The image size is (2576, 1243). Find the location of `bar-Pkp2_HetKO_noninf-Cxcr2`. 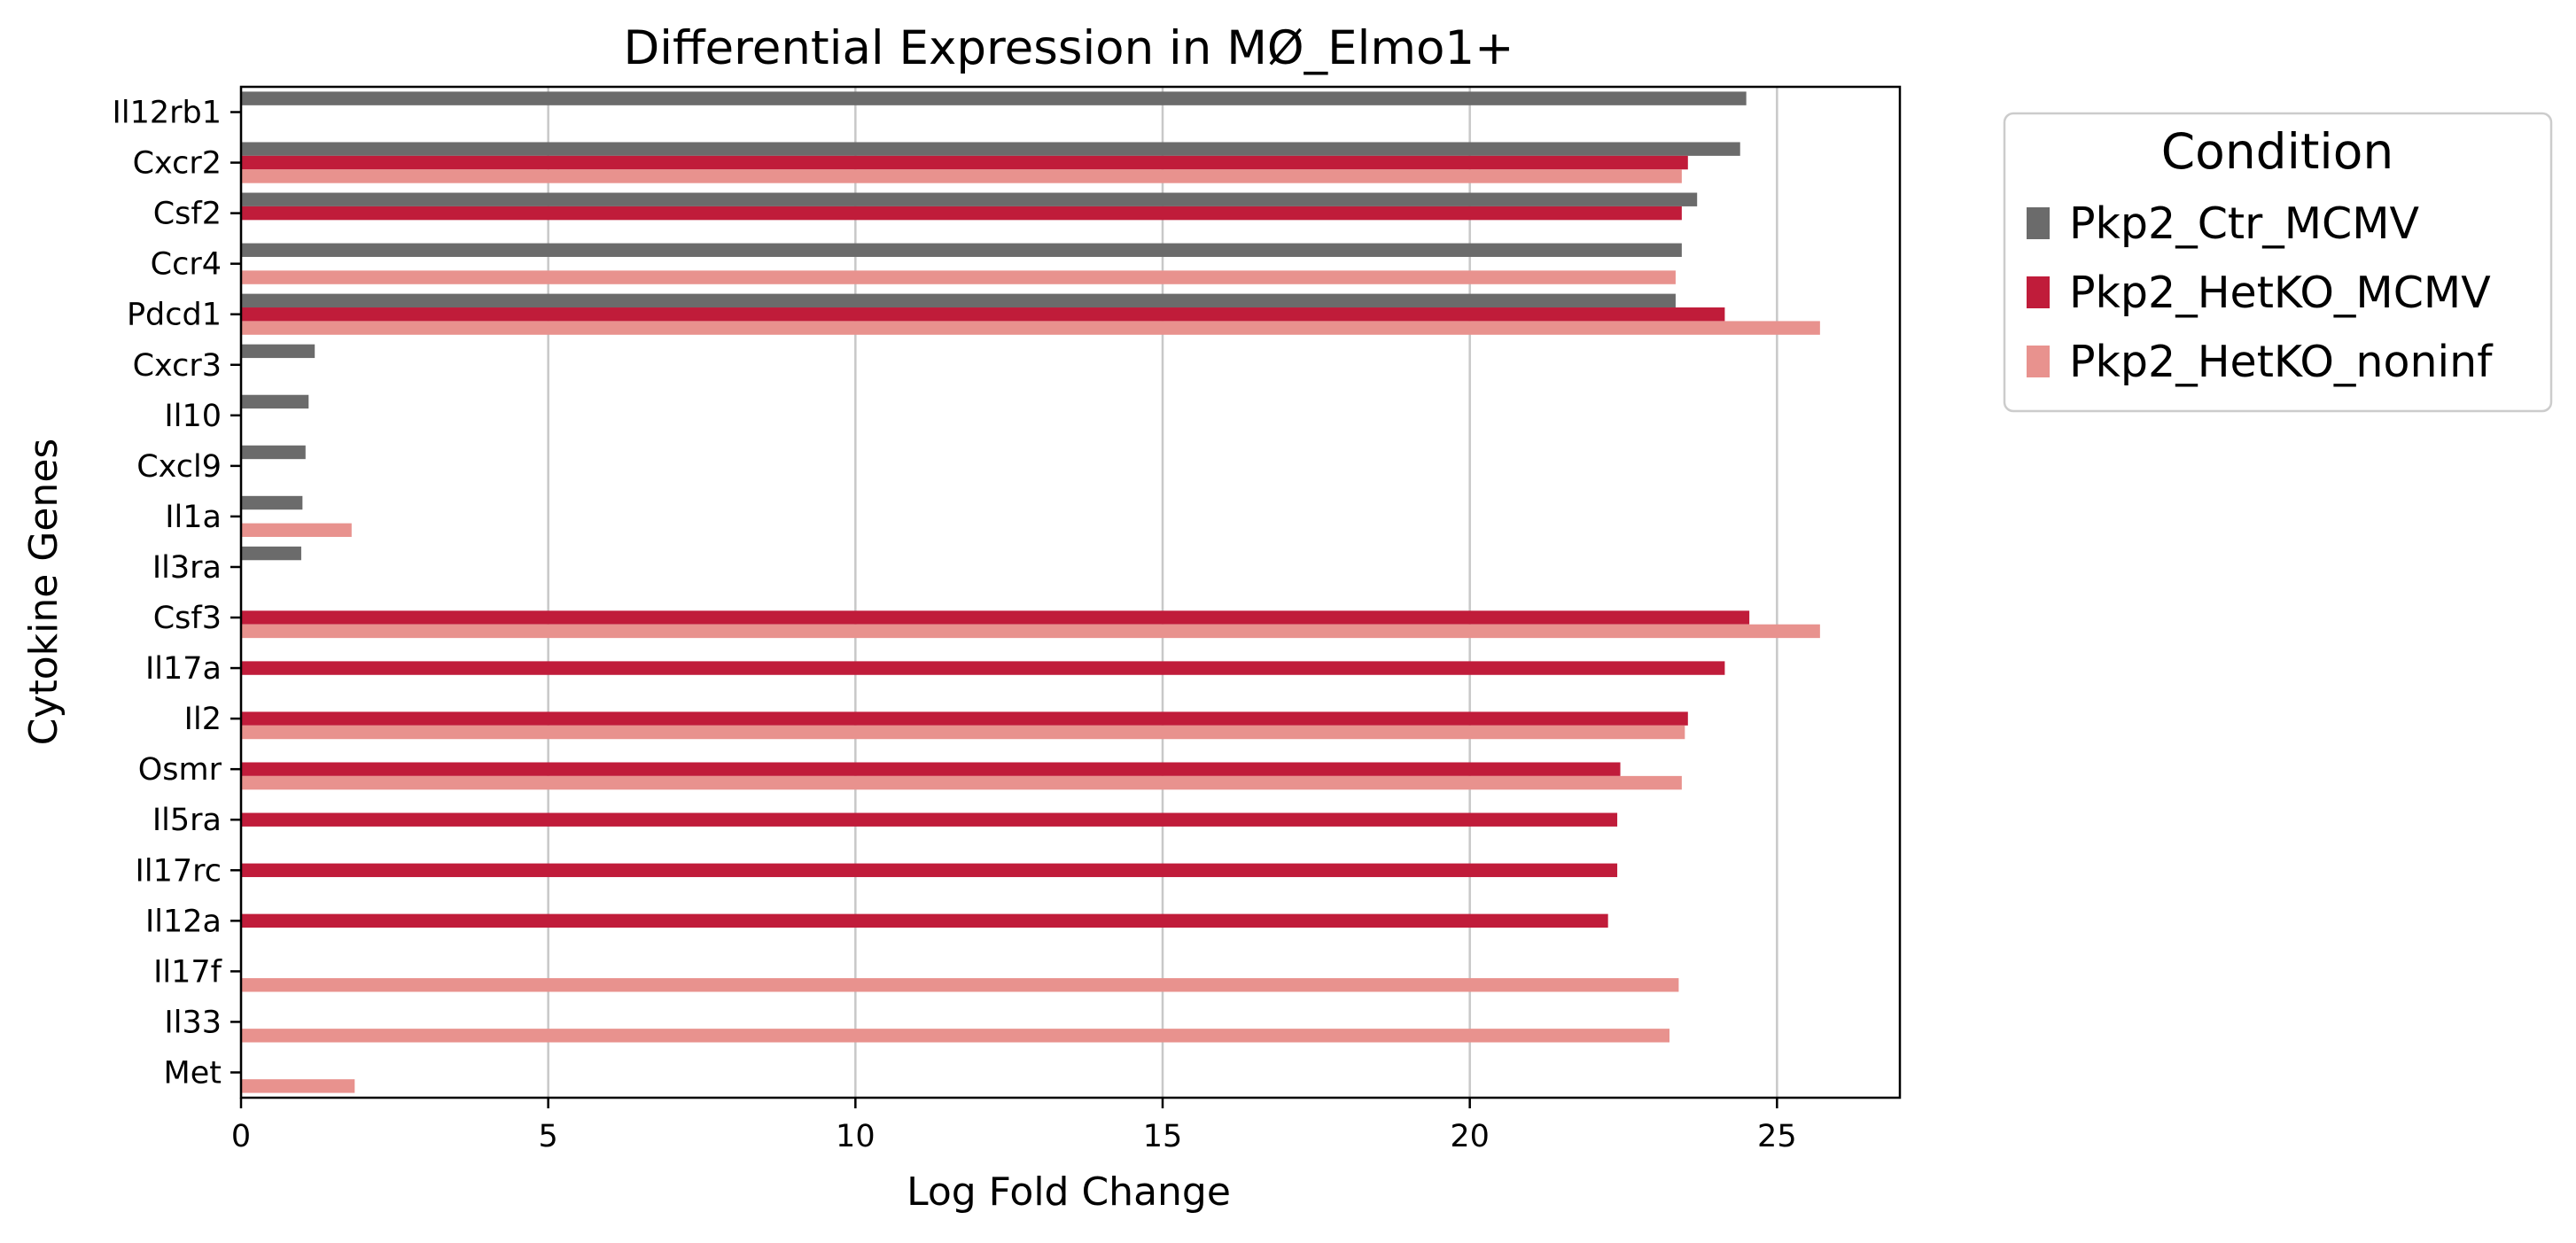

bar-Pkp2_HetKO_noninf-Cxcr2 is located at coordinates (961, 176).